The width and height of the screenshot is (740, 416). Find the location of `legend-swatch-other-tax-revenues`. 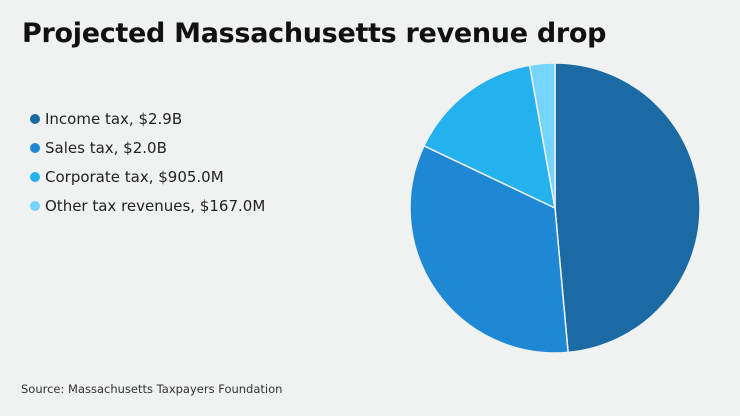

legend-swatch-other-tax-revenues is located at coordinates (35, 205).